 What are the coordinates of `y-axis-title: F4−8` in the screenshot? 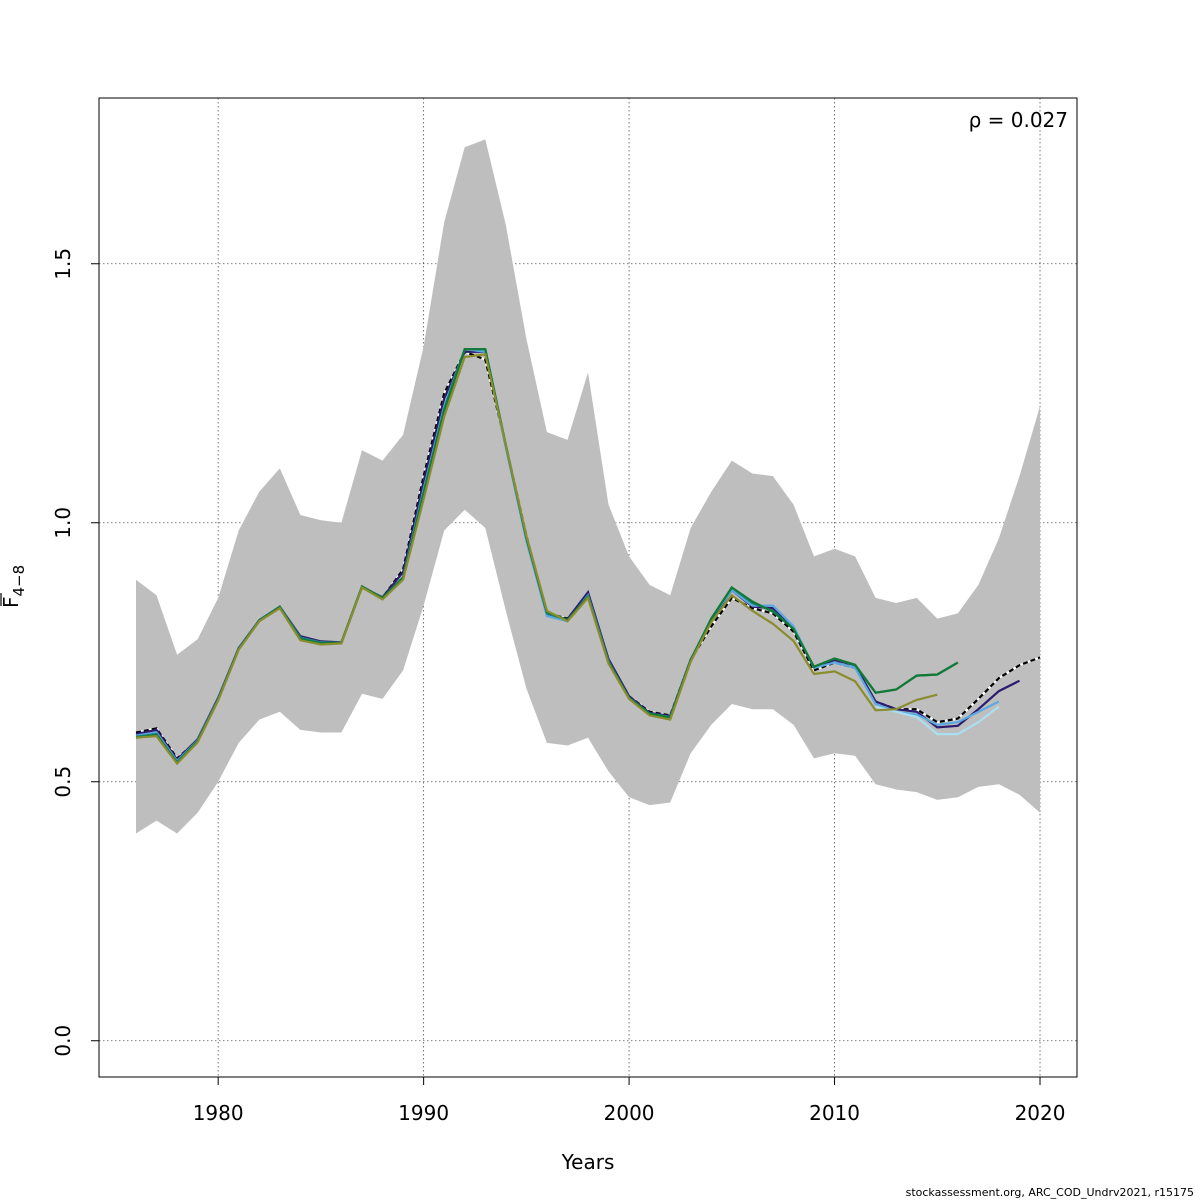 It's located at (14, 586).